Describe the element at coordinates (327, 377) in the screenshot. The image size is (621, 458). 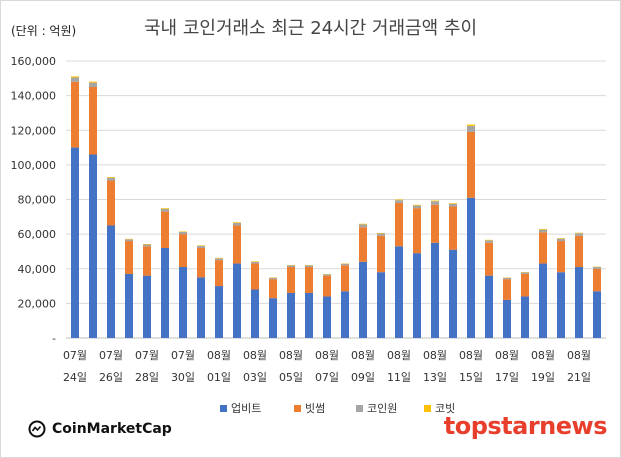
I see `x-tick-label-day: 07일` at that location.